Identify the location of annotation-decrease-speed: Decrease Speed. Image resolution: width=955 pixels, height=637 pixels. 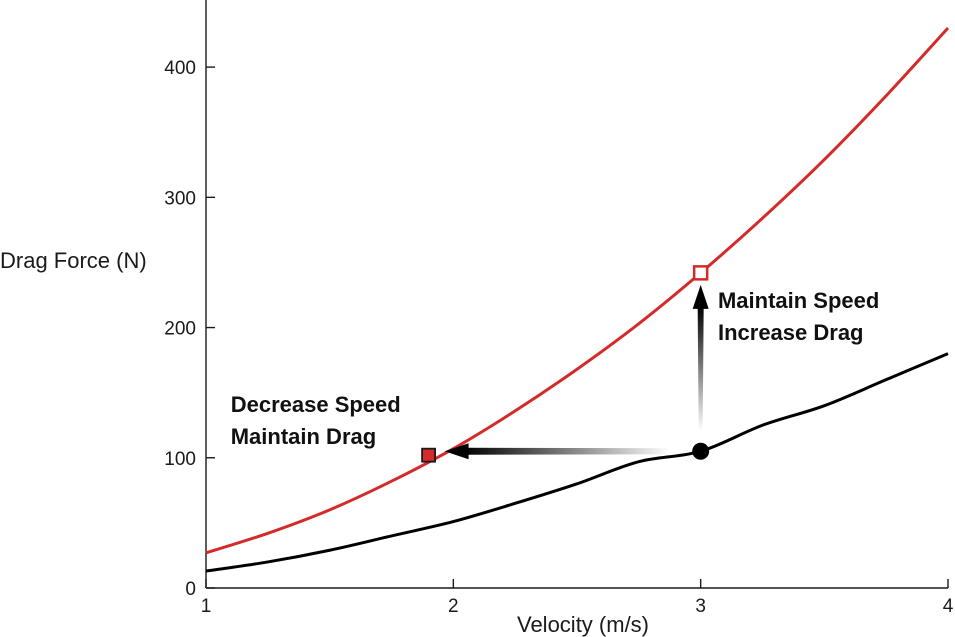
(316, 404).